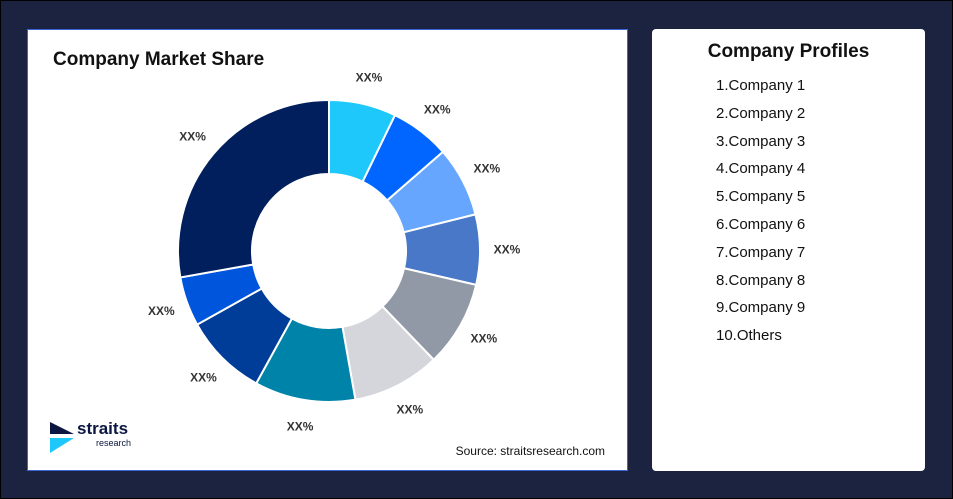  Describe the element at coordinates (530, 451) in the screenshot. I see `source-text: Source: straitsresearch.com` at that location.